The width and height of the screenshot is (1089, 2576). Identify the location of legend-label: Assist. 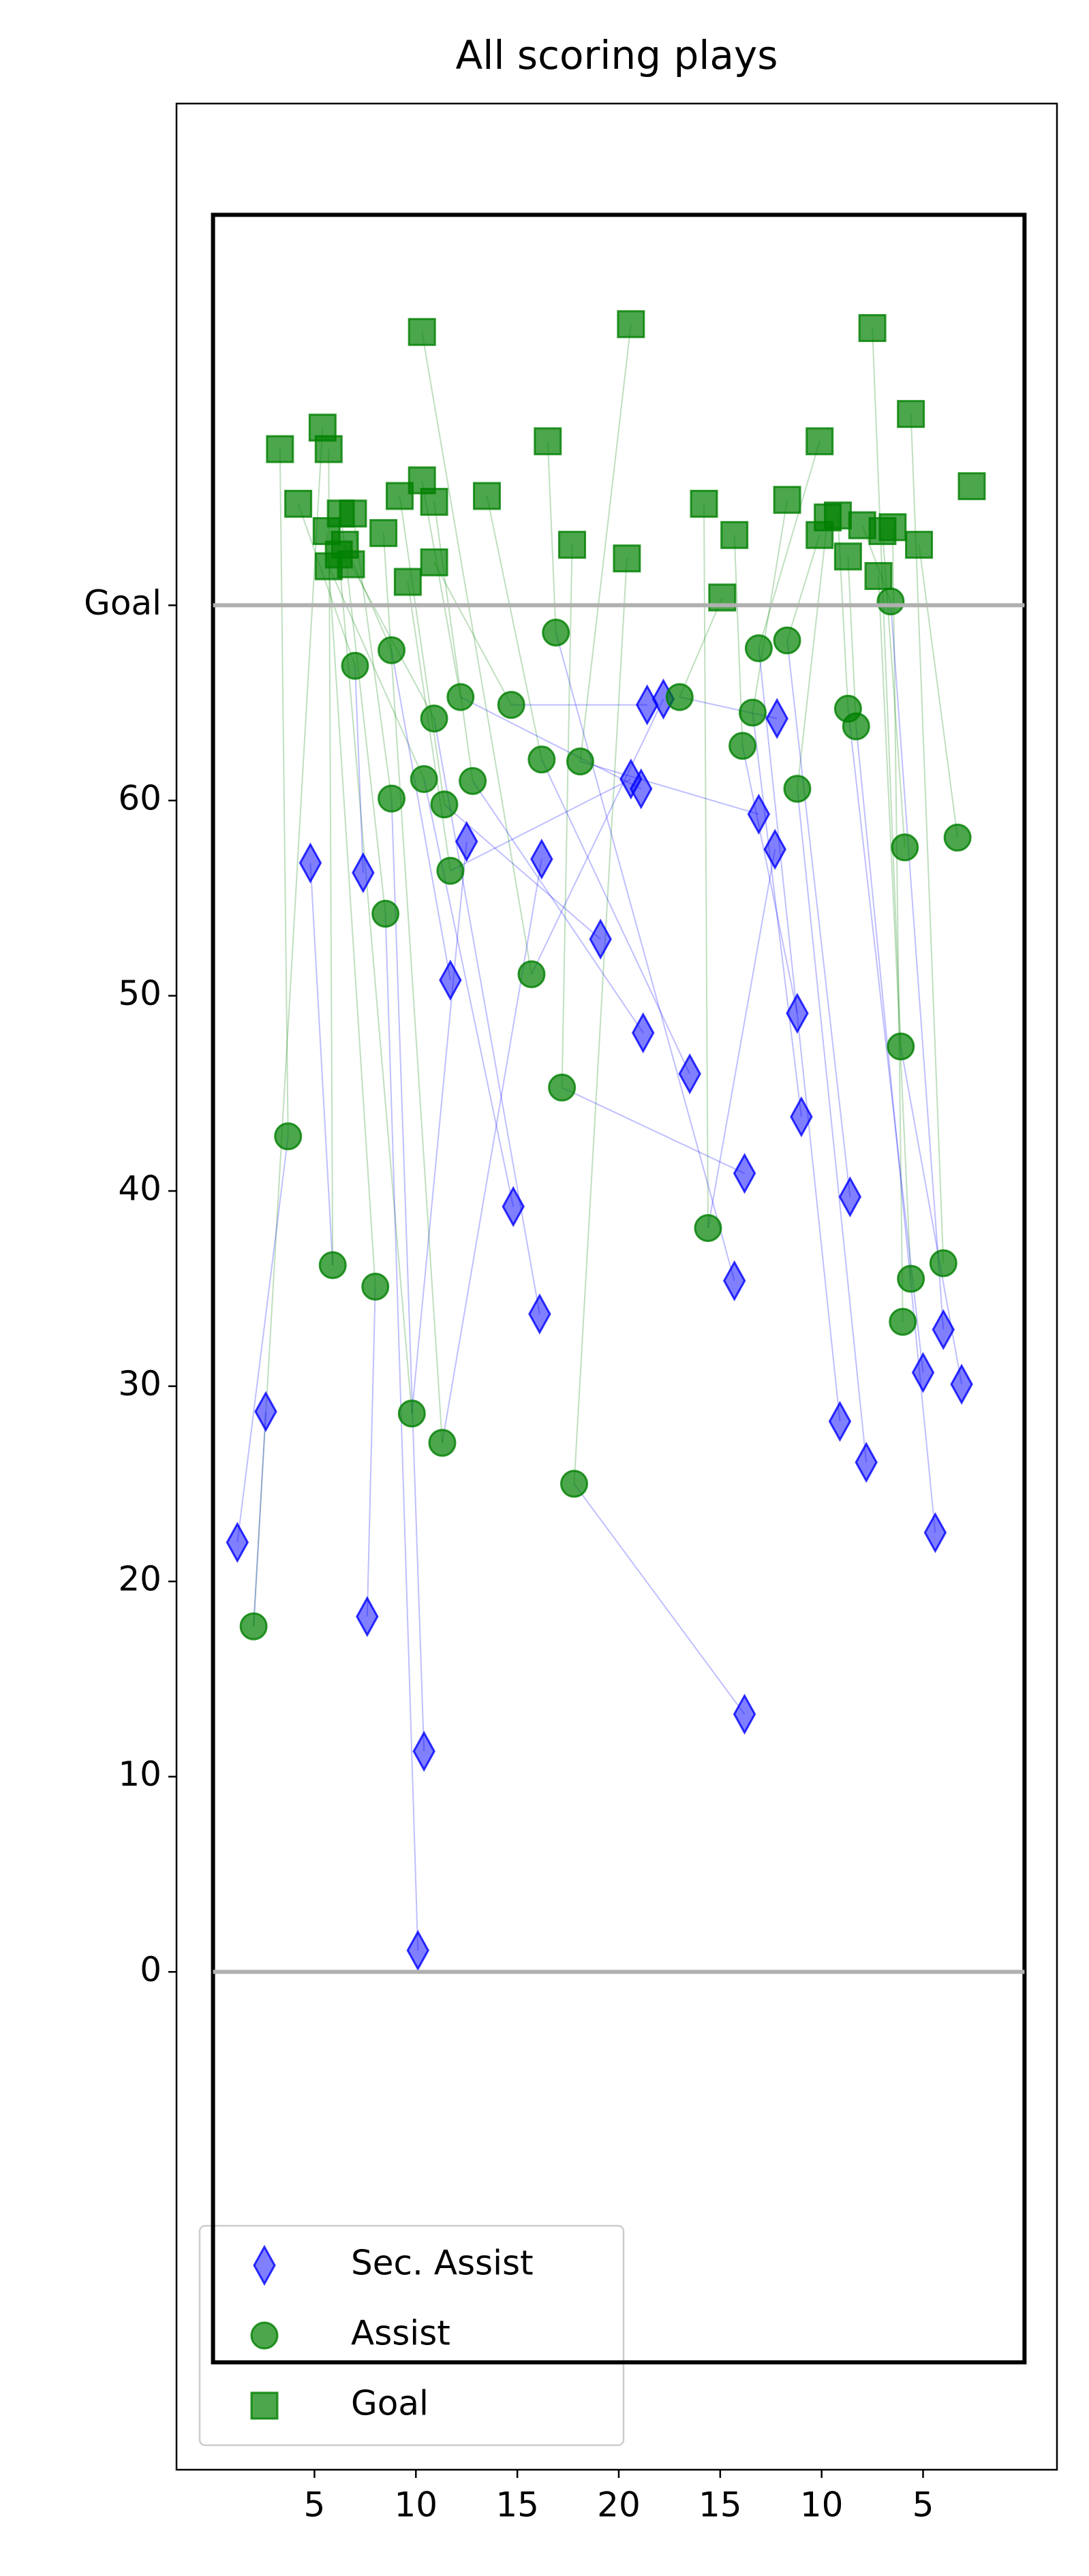
(400, 2333).